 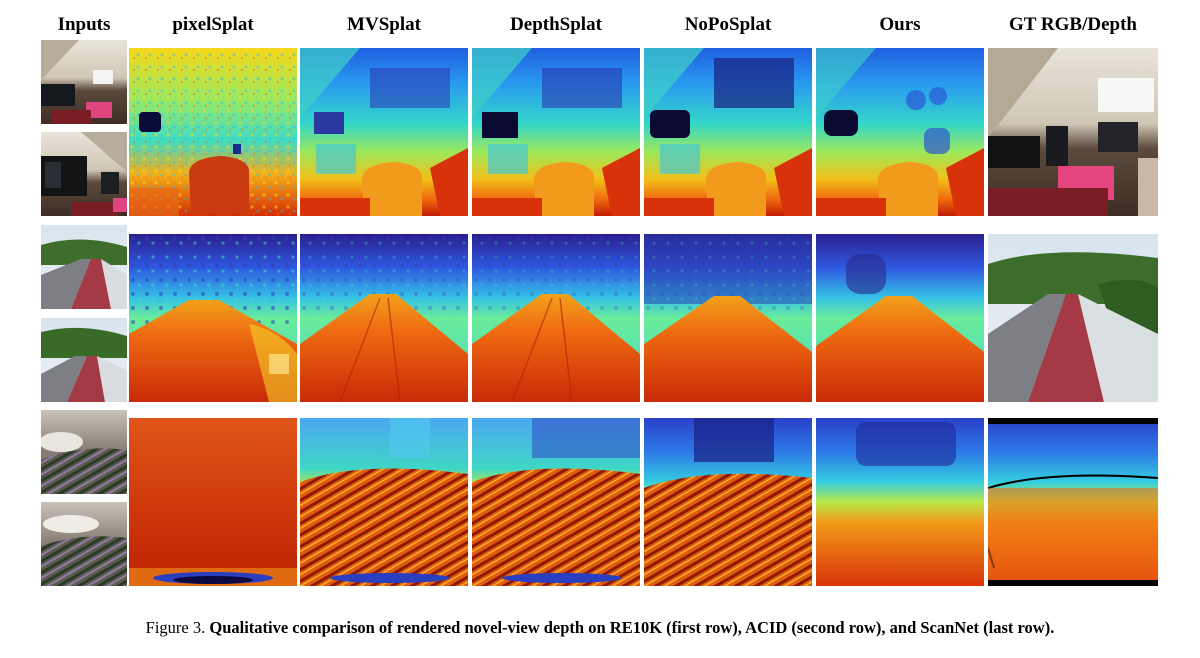 I want to click on row1-mvsplat-depth, so click(x=384, y=132).